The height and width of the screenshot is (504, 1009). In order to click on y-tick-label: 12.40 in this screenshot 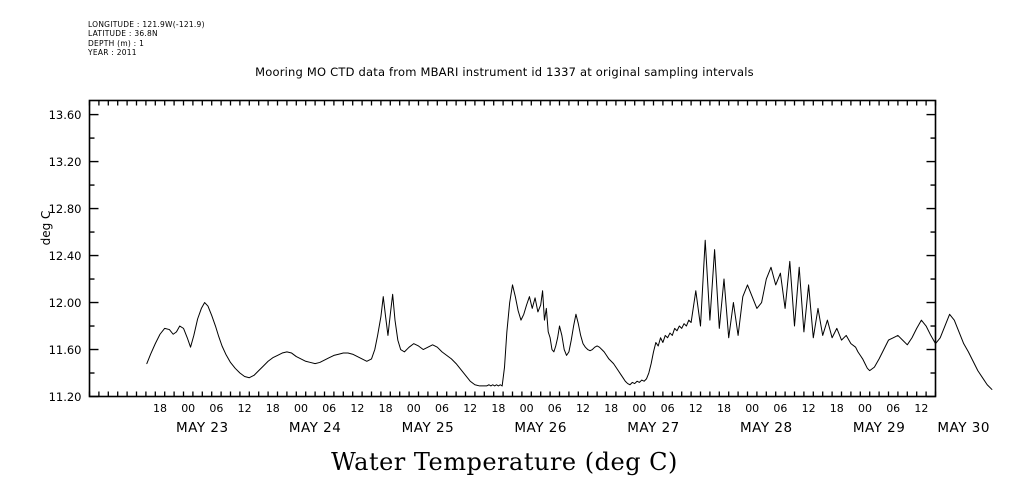, I will do `click(65, 255)`.